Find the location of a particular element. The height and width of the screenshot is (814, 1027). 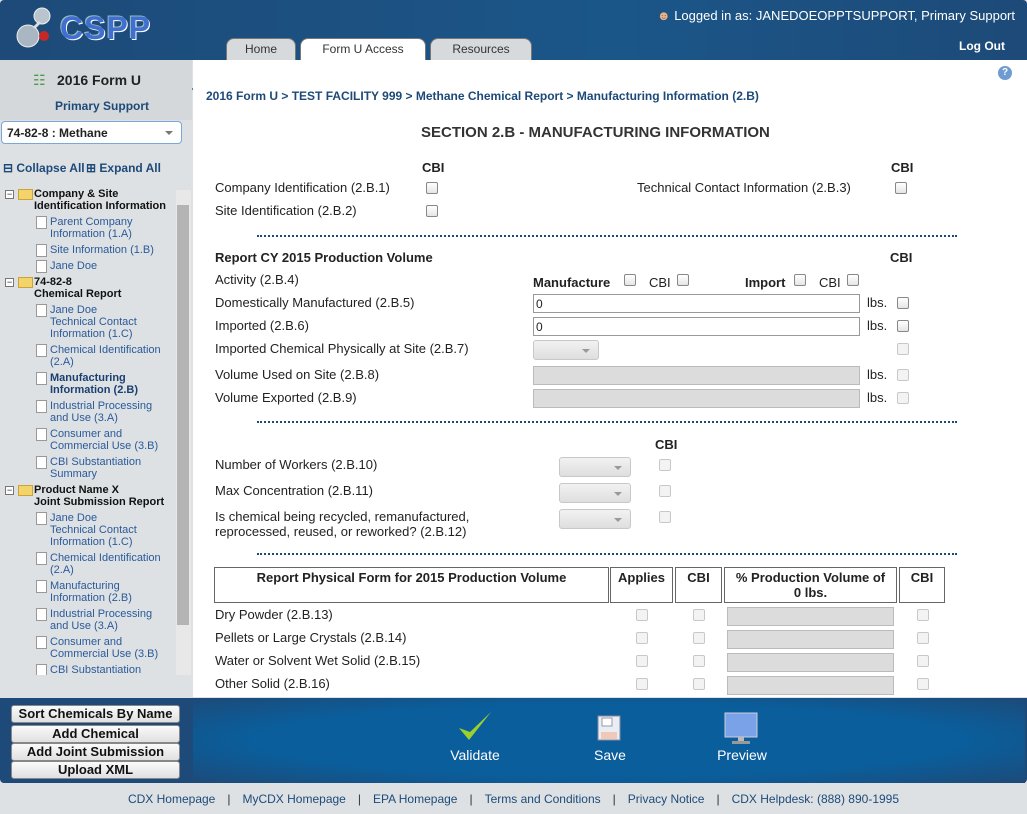

tab-form-u-access: Form U Access is located at coordinates (363, 49).